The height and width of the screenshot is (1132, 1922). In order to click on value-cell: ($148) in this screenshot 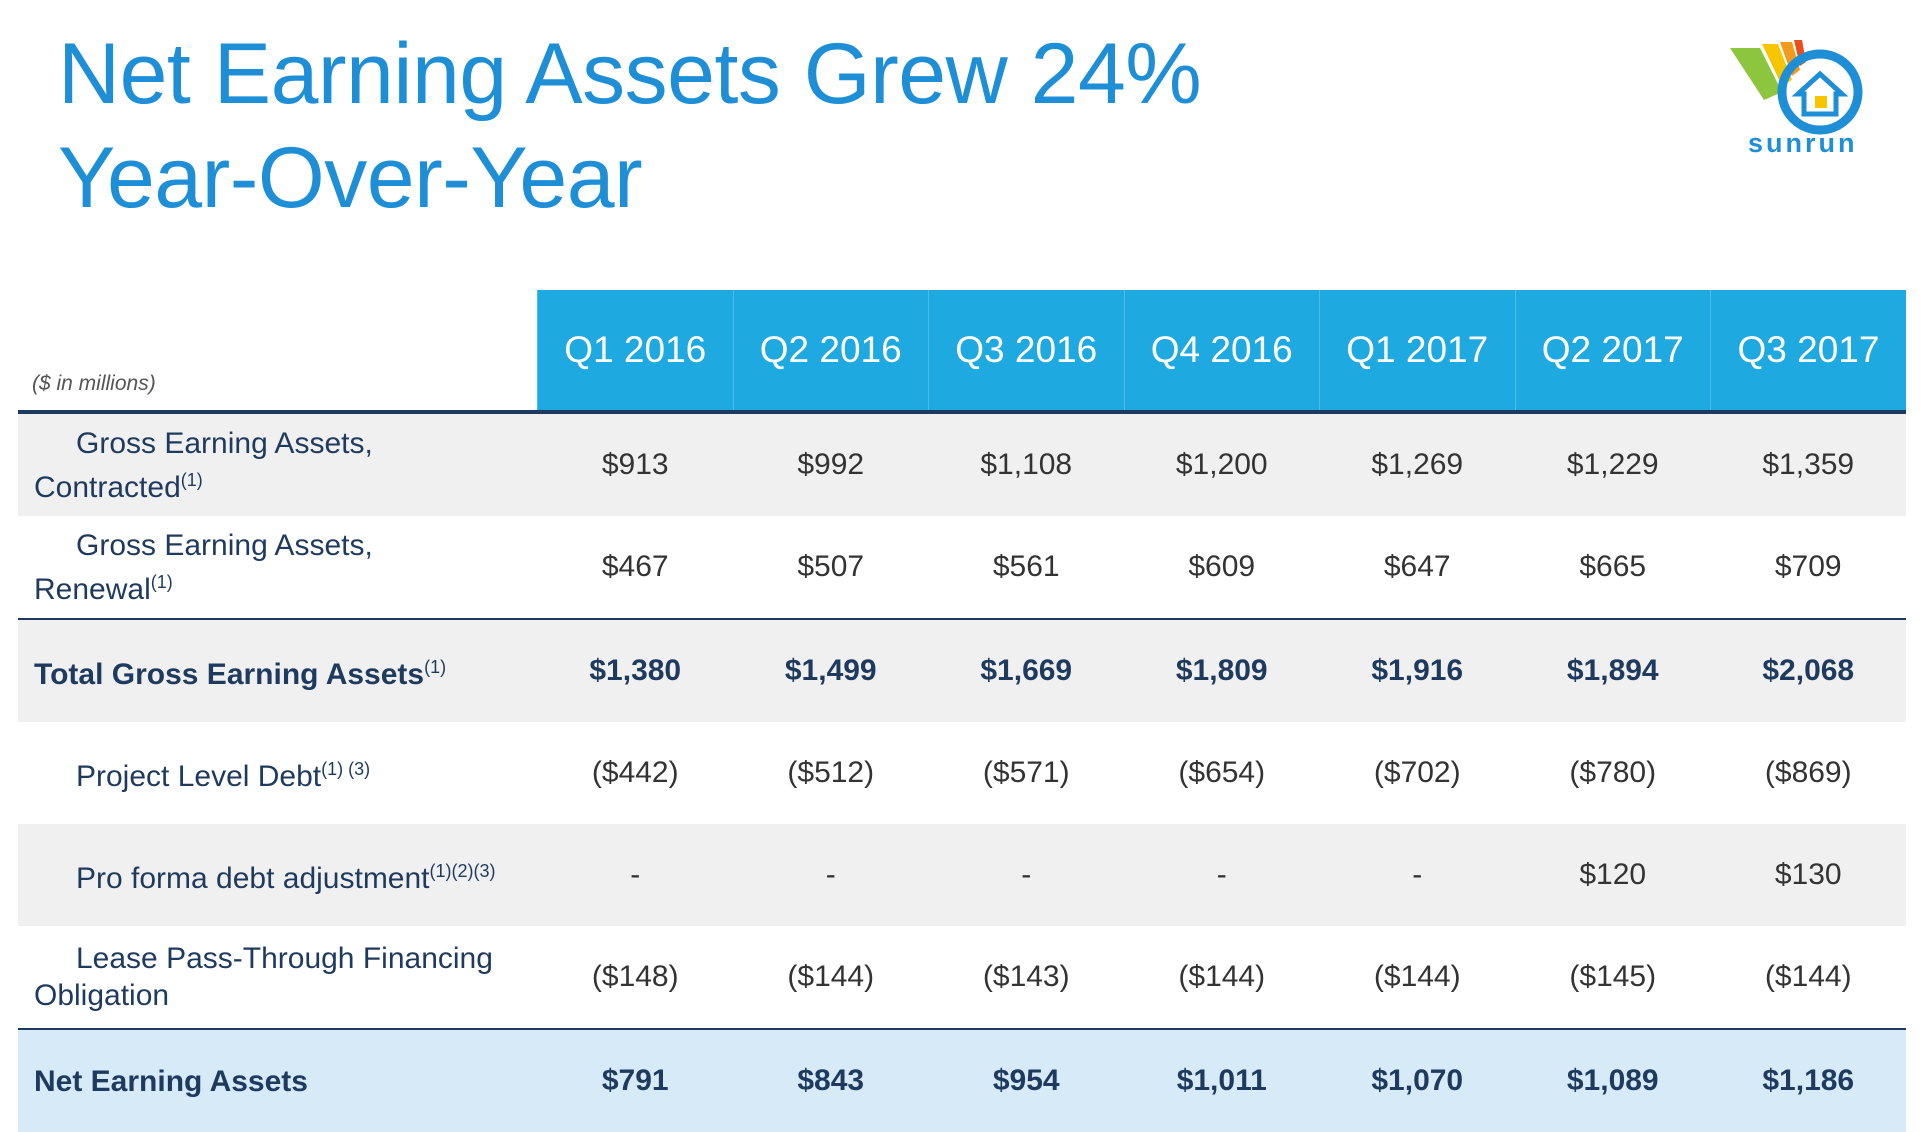, I will do `click(635, 978)`.